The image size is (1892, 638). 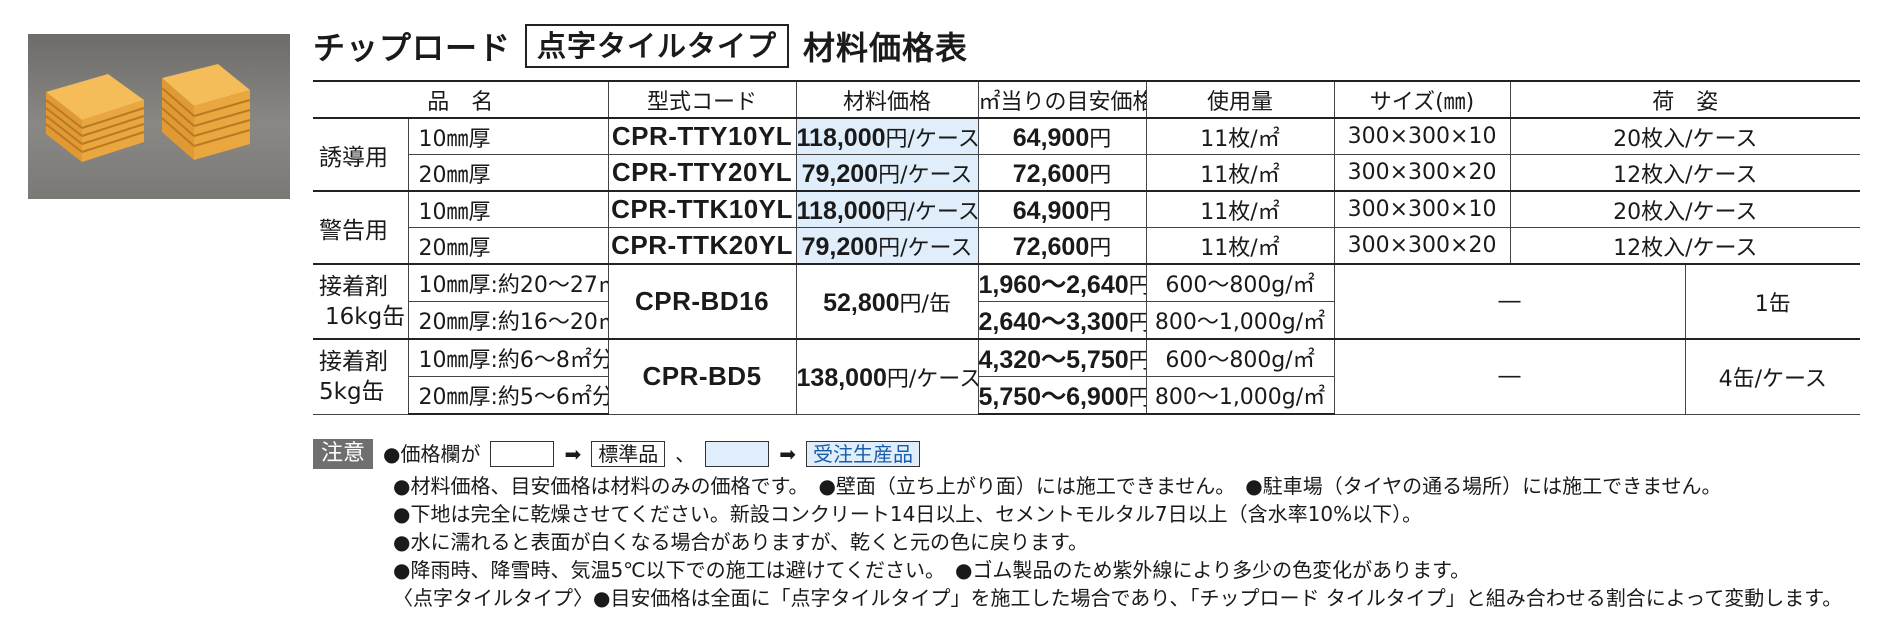 I want to click on per-m2-price-cell: 5,750～6,900円, so click(x=1062, y=395).